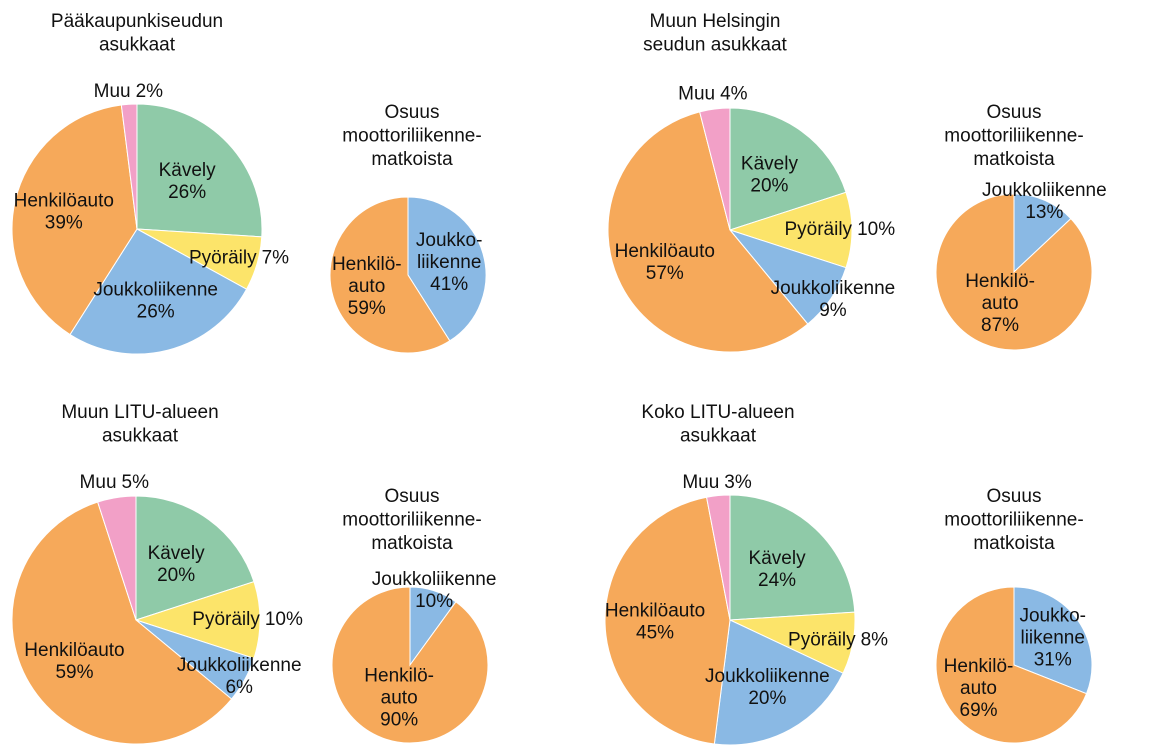 The width and height of the screenshot is (1170, 745). I want to click on slice-label: Pyöräily 10%, so click(839, 229).